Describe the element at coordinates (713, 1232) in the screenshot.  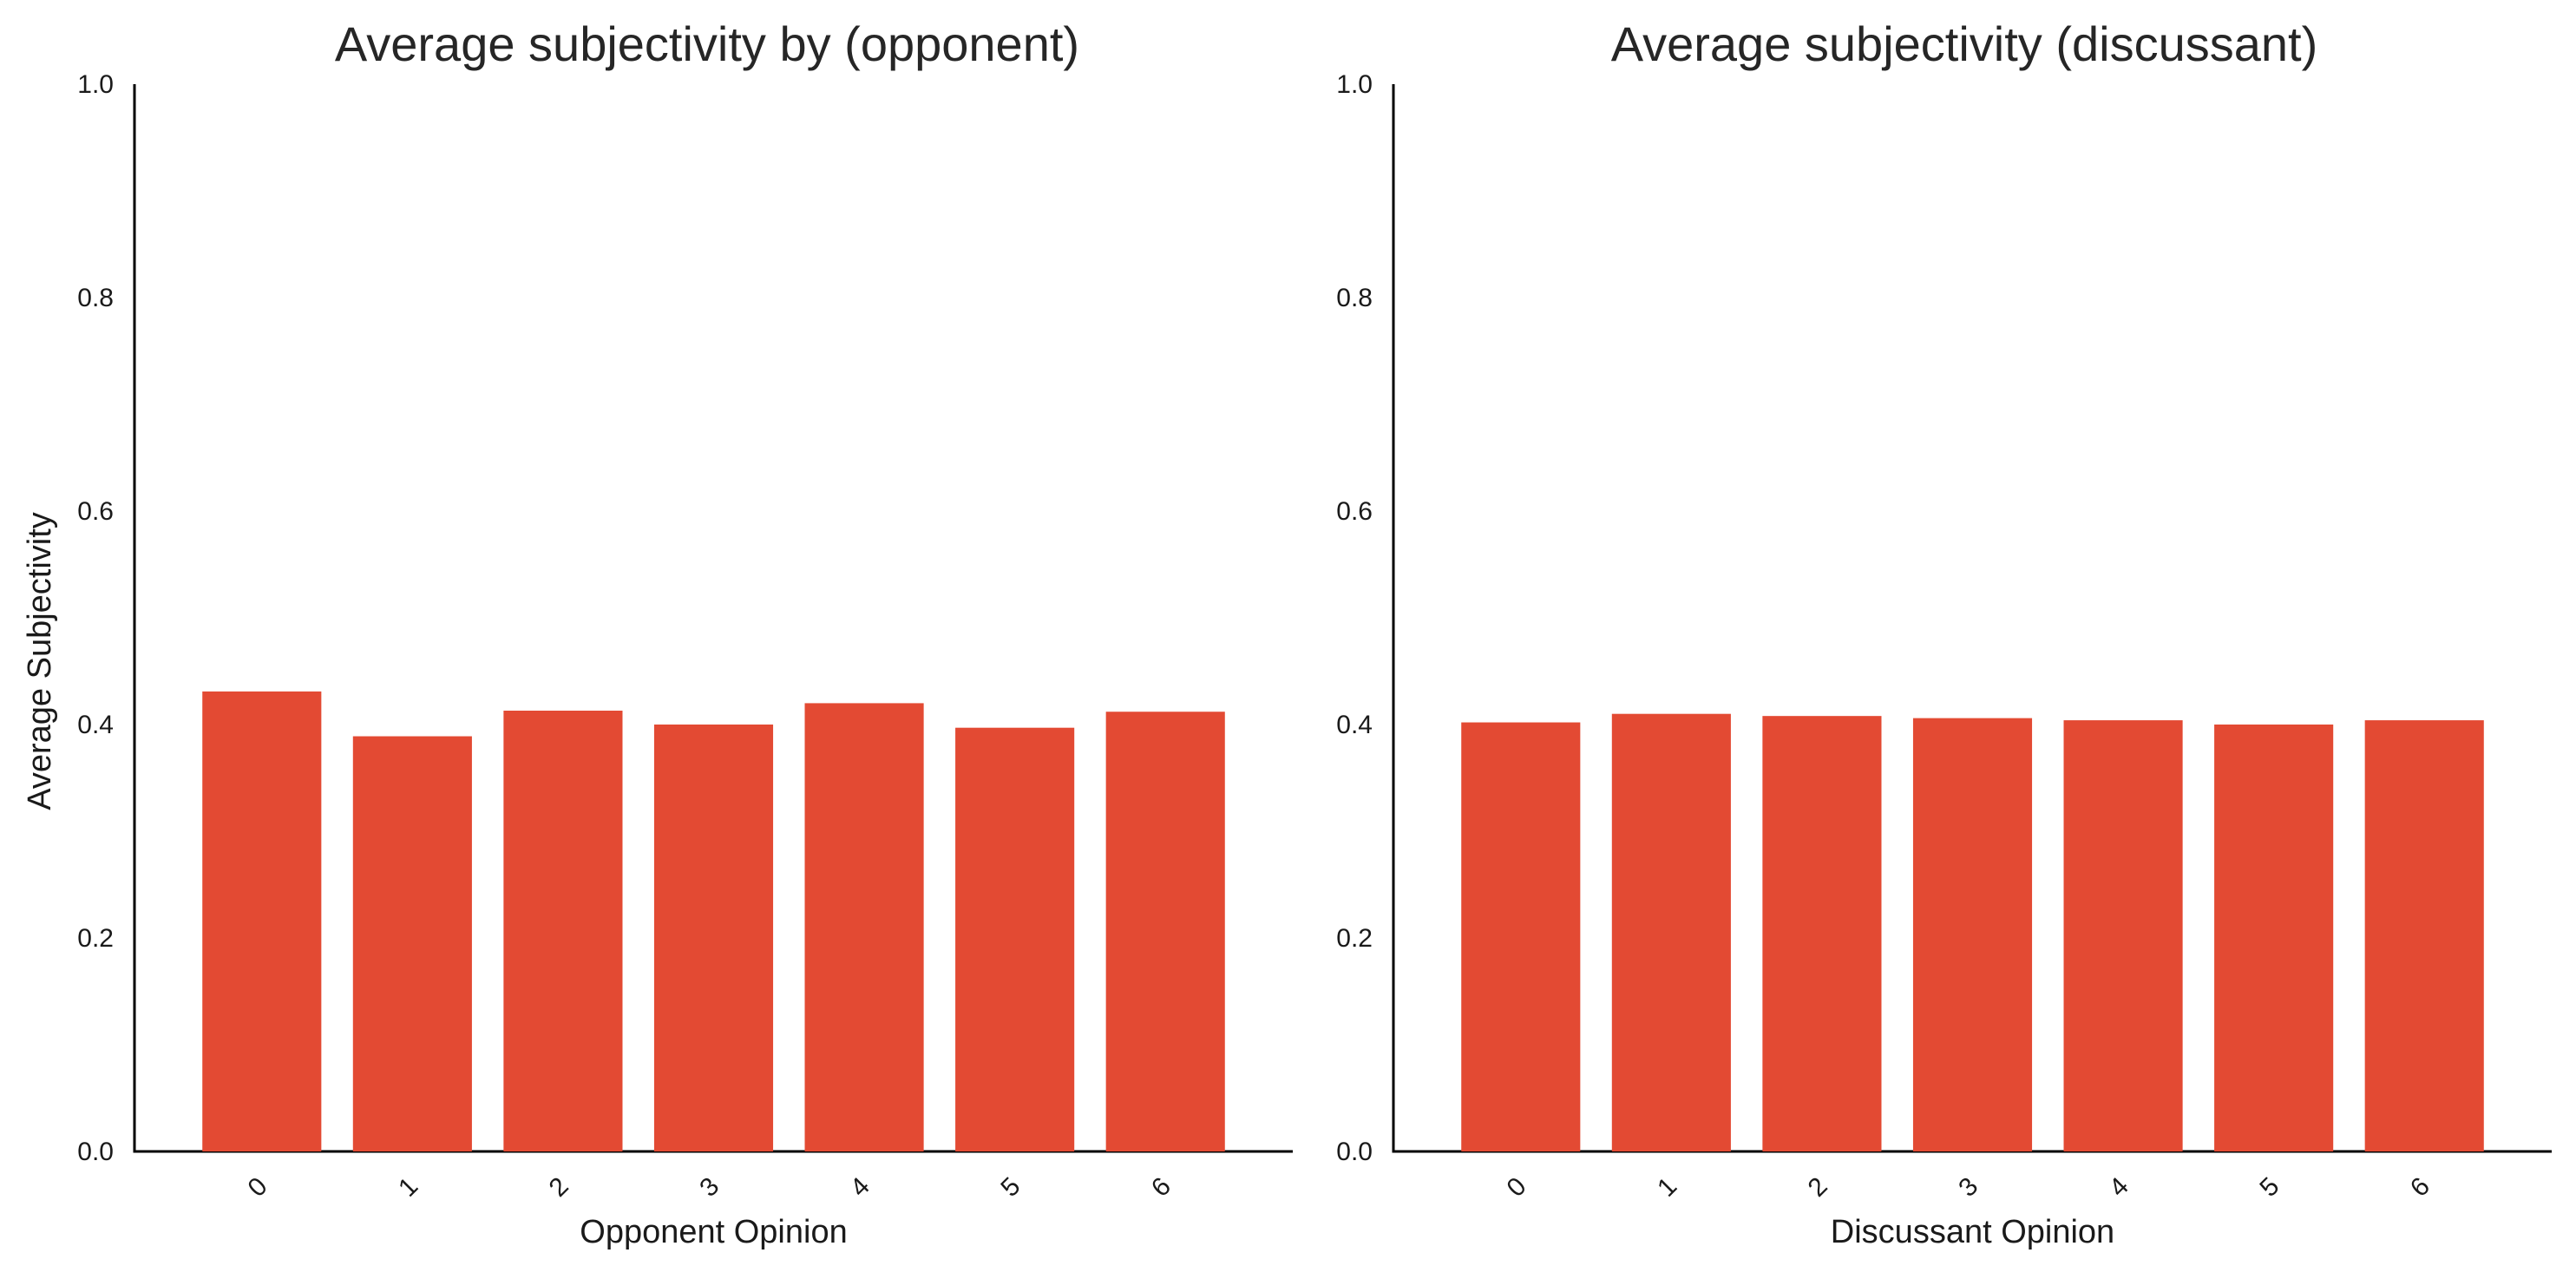
I see `x-axis-label: Opponent Opinion` at that location.